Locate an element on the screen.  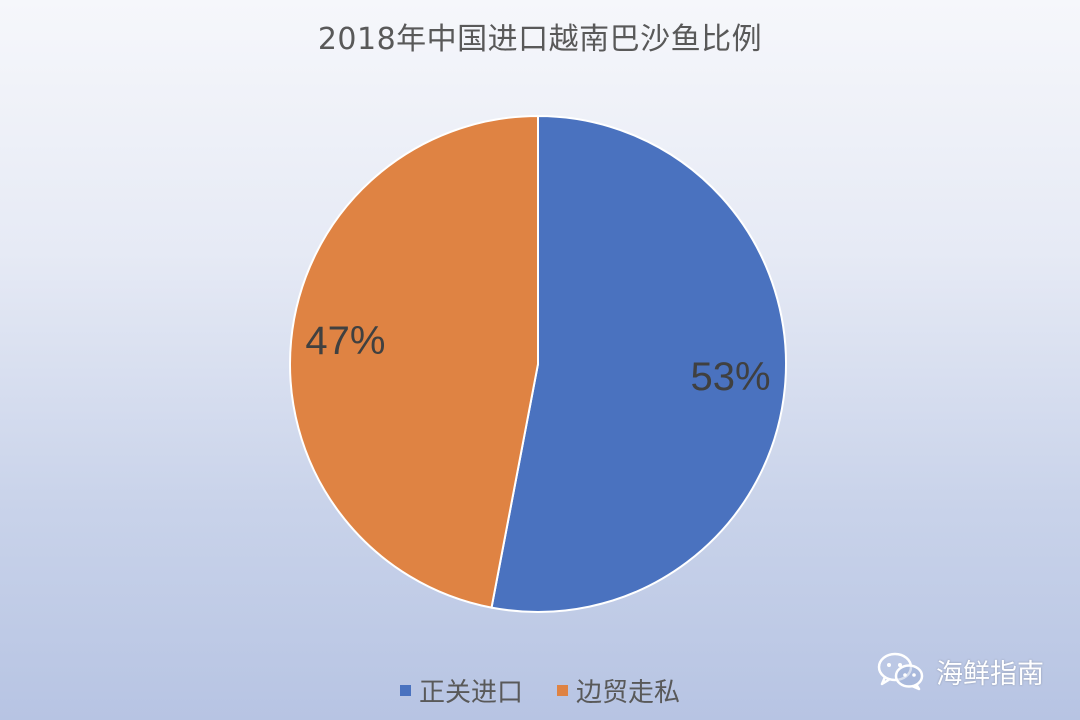
slice-data-label-1: 47% is located at coordinates (345, 341).